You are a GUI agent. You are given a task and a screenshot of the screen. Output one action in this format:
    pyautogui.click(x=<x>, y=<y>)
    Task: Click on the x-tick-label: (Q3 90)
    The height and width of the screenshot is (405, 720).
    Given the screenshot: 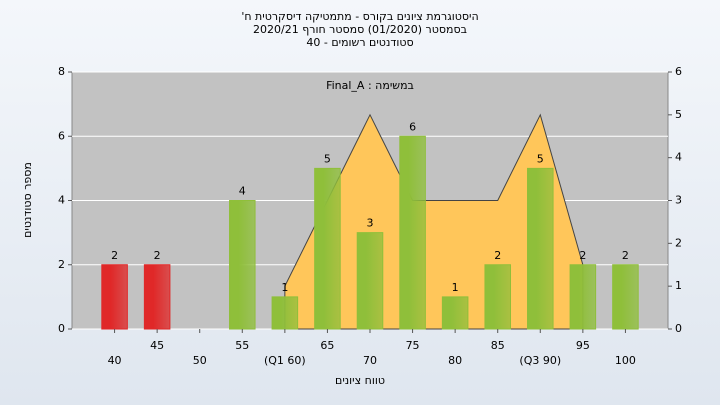 What is the action you would take?
    pyautogui.click(x=540, y=360)
    